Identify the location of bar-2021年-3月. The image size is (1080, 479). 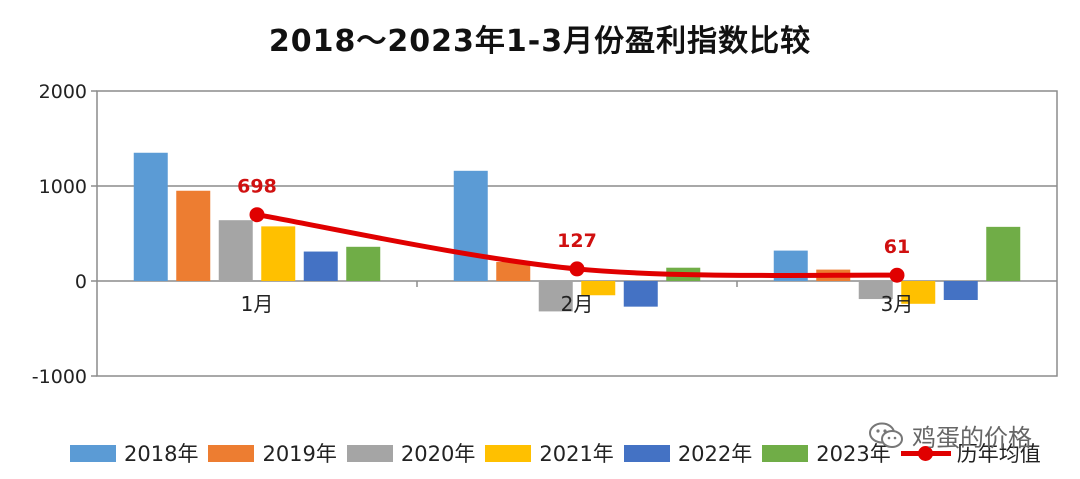
(918, 292).